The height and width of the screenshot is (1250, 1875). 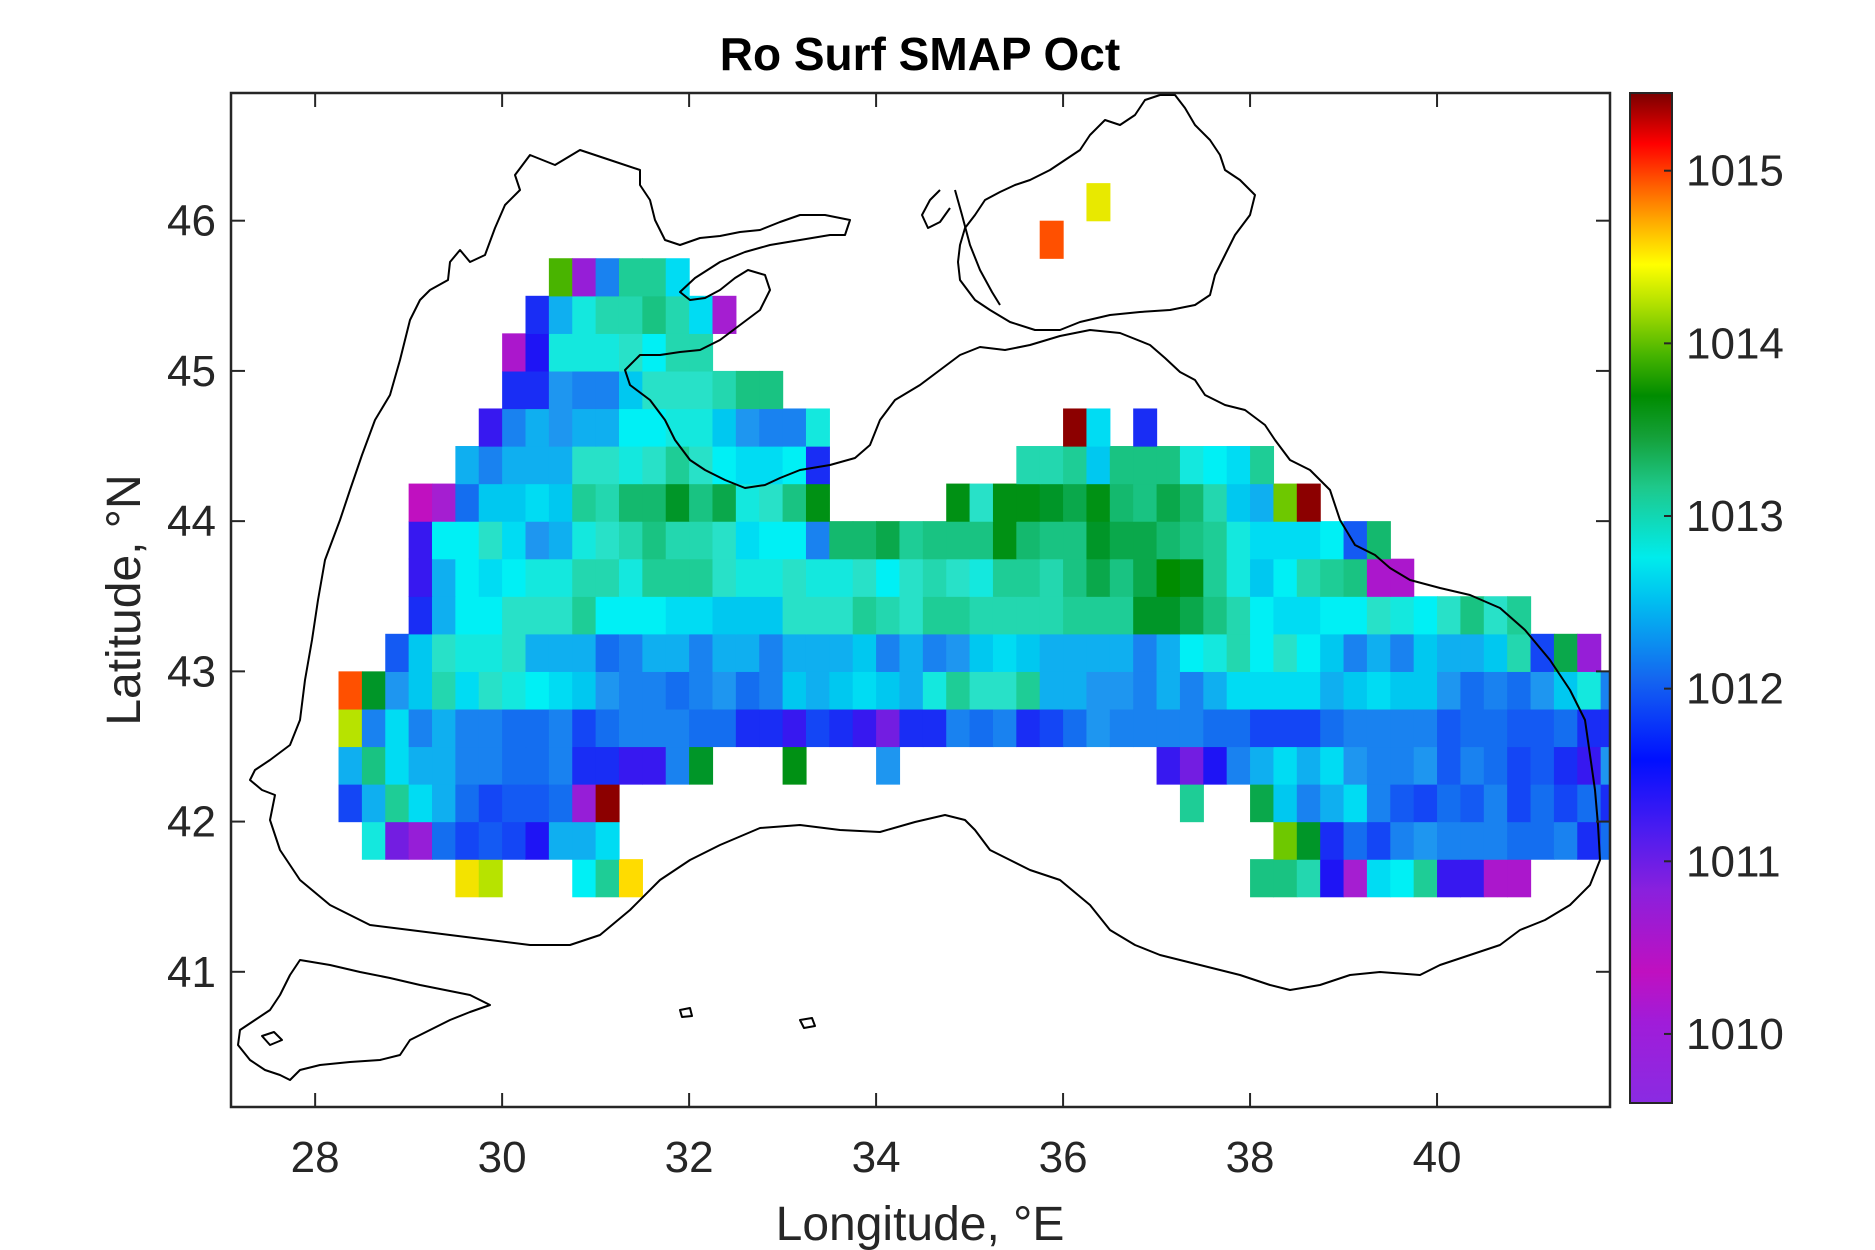 I want to click on colorbar-tick-label: 1012, so click(x=1735, y=689).